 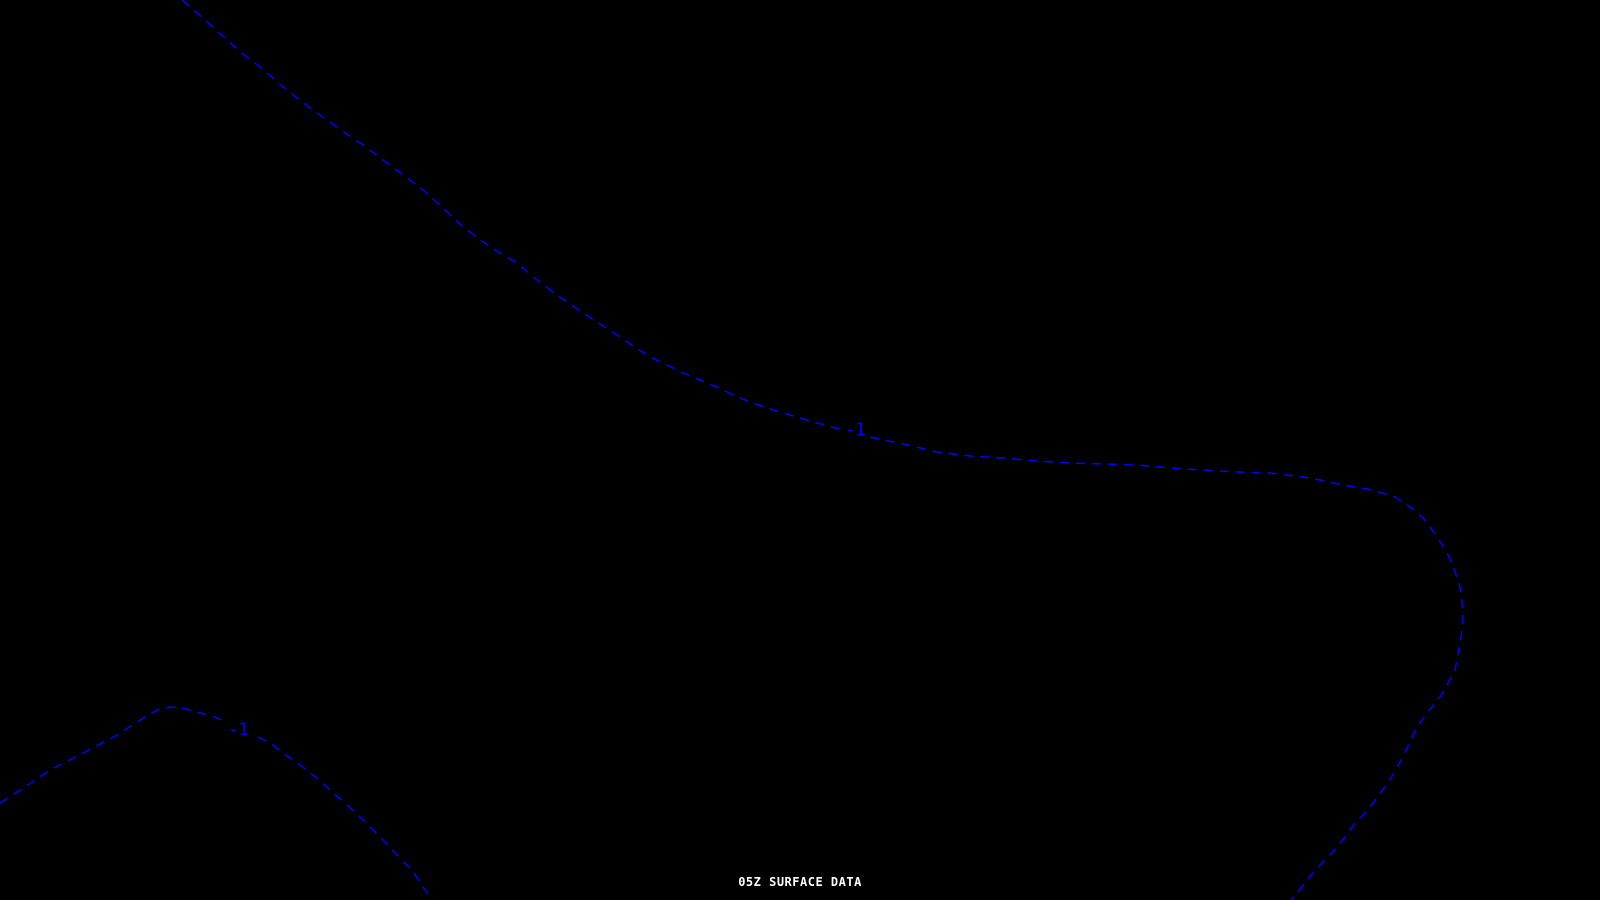 I want to click on upper-contour-label: -1, so click(x=855, y=430).